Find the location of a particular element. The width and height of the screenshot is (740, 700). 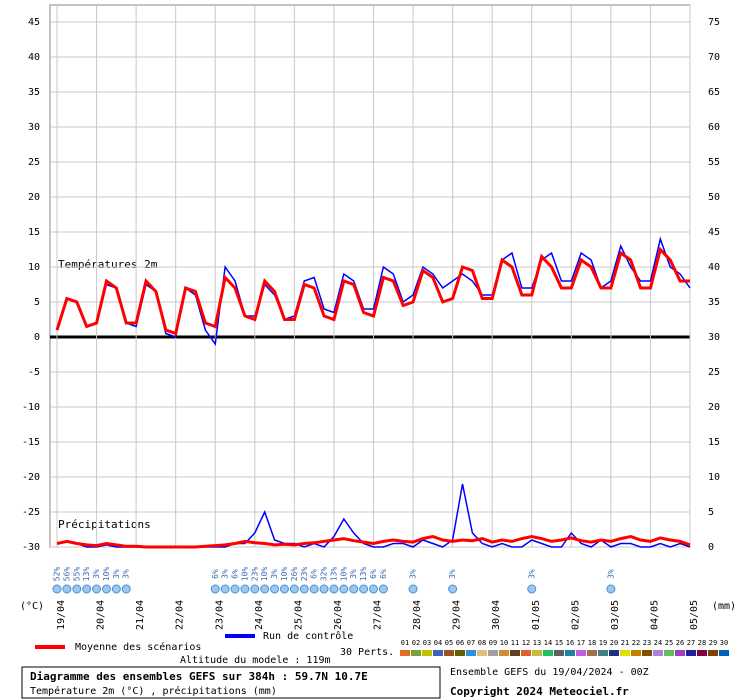

legend-label: Moyenne des scénarios is located at coordinates (138, 647).